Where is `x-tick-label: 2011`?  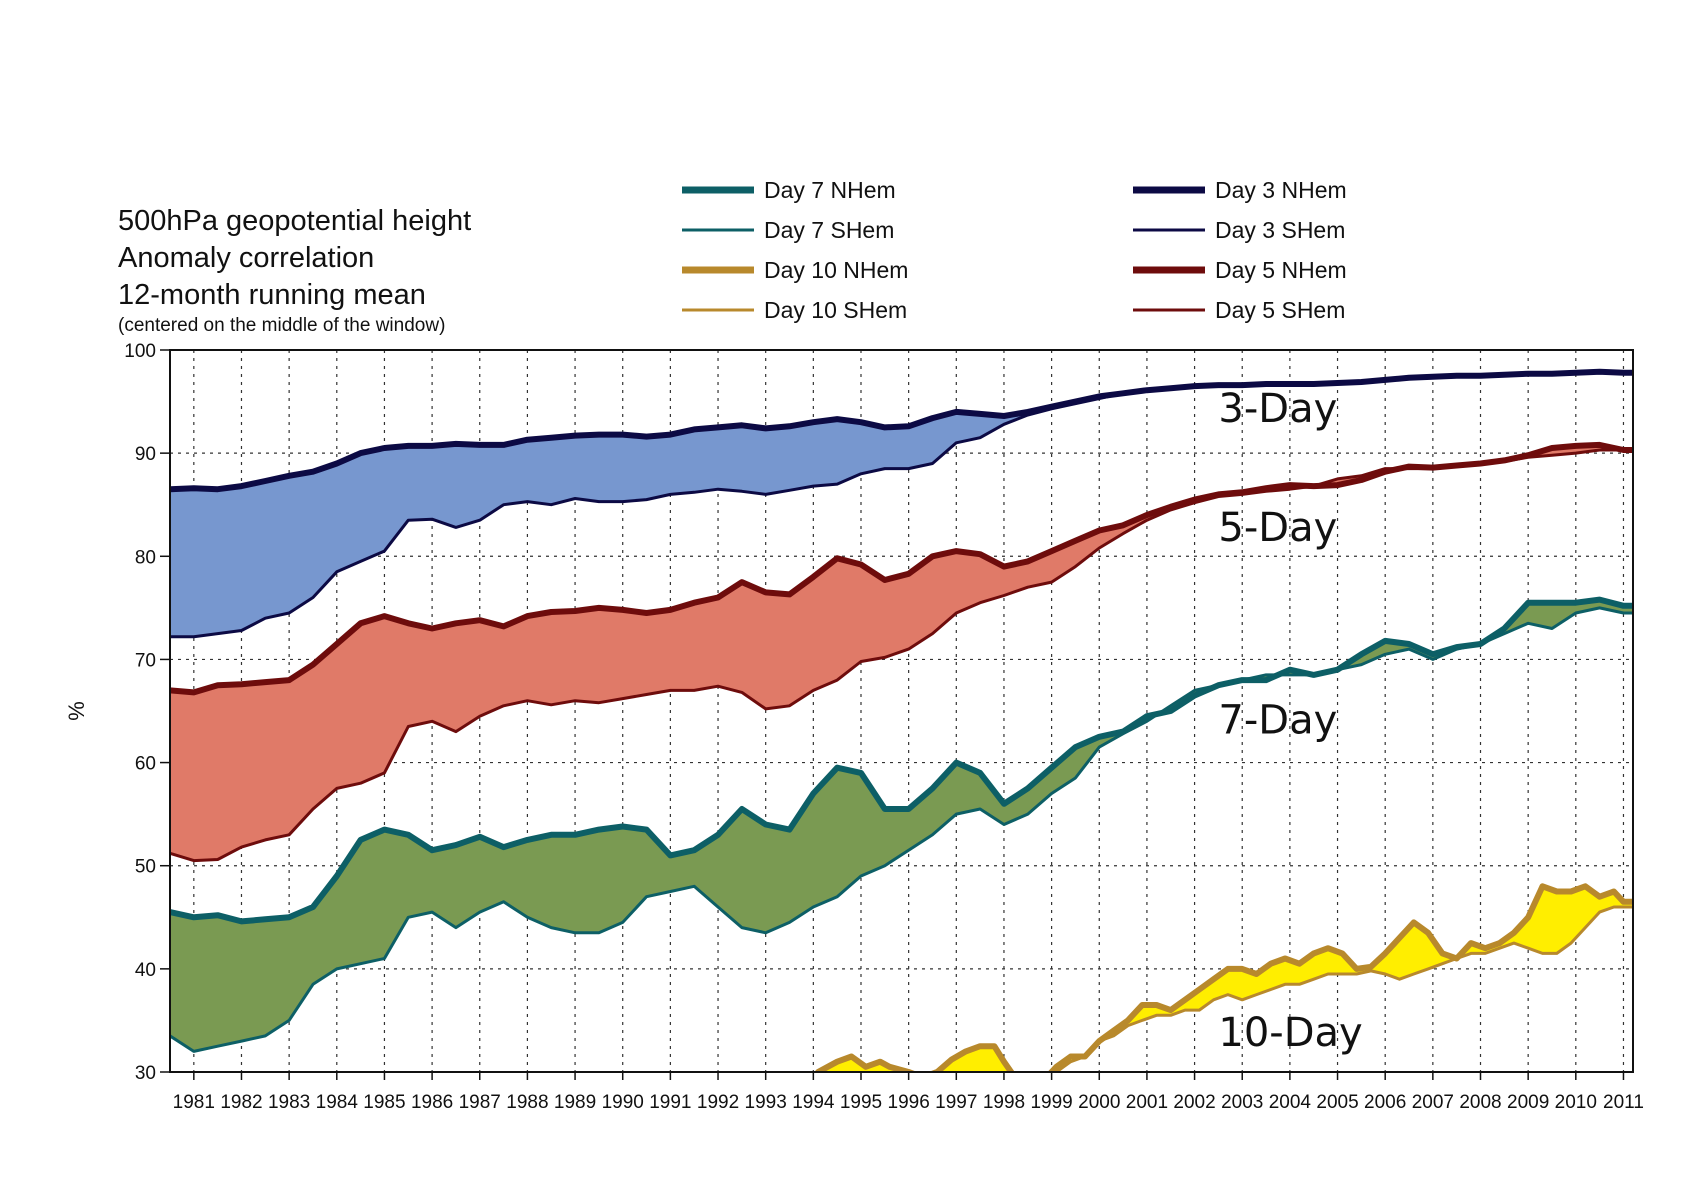 x-tick-label: 2011 is located at coordinates (1623, 1102).